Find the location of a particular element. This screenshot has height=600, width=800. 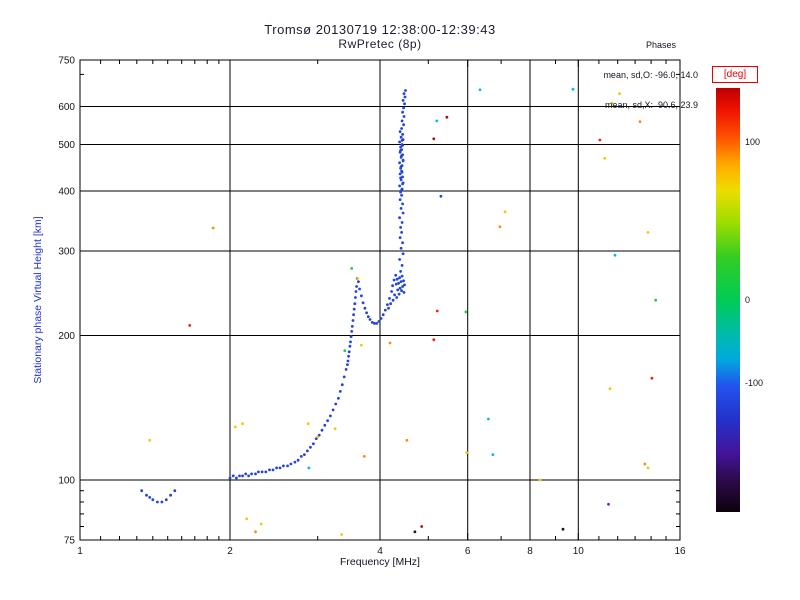

phase-stats-x-mode: mean, sd,X: 90.6, 23.9 is located at coordinates (651, 105).